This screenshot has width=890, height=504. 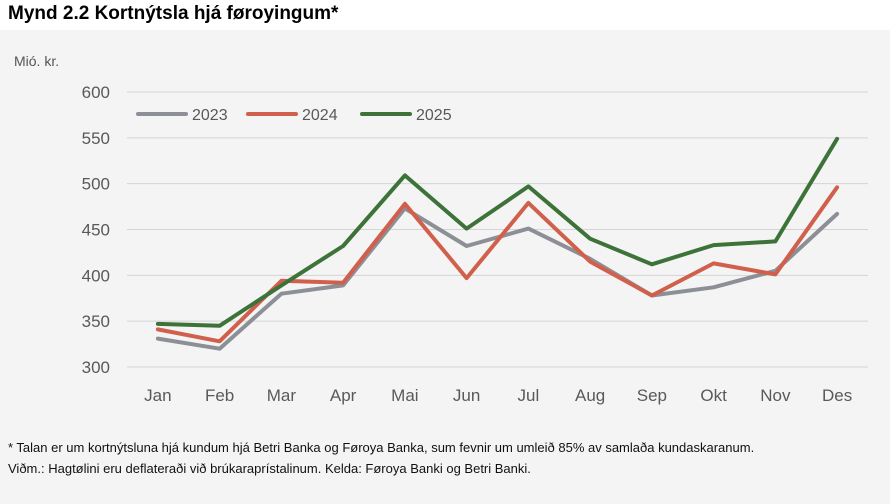 I want to click on y-tick-label: 300, so click(x=96, y=367).